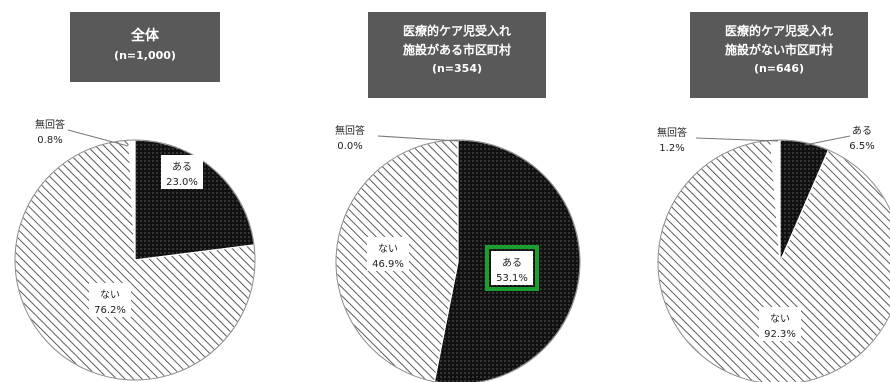 Image resolution: width=890 pixels, height=382 pixels. I want to click on pie-title-line: 施設がない市区町村, so click(778, 50).